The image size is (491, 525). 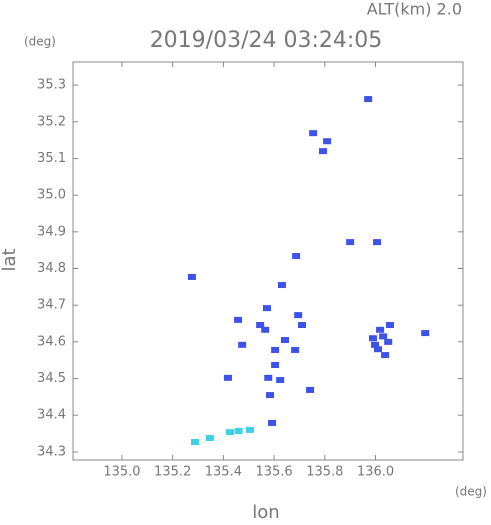 I want to click on x-tick-label: 135.2, so click(x=172, y=472).